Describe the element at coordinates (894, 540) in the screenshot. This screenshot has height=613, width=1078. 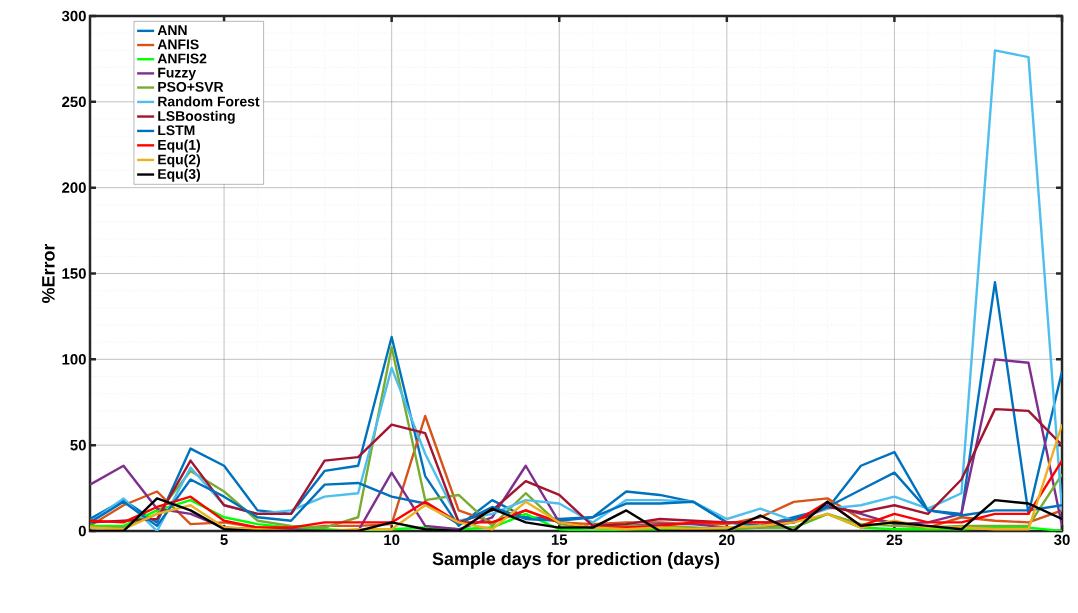
I see `x-tick-label: 25` at that location.